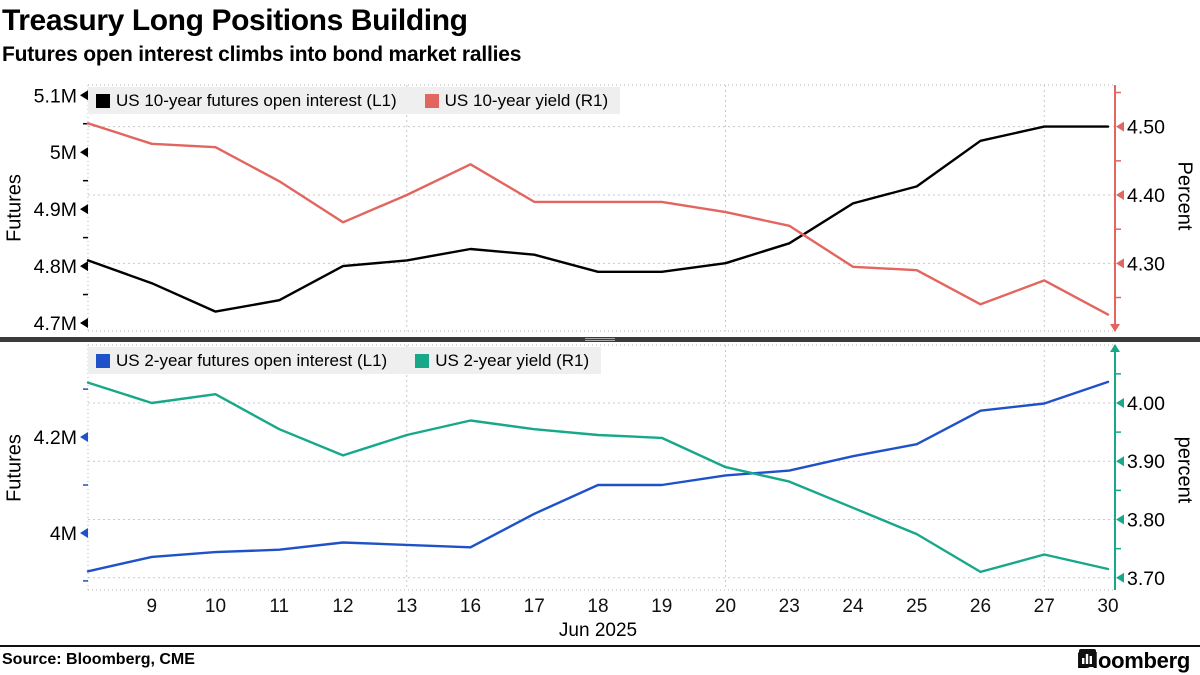 The image size is (1200, 675). I want to click on left-axis-tick-label: 4.7M, so click(55, 324).